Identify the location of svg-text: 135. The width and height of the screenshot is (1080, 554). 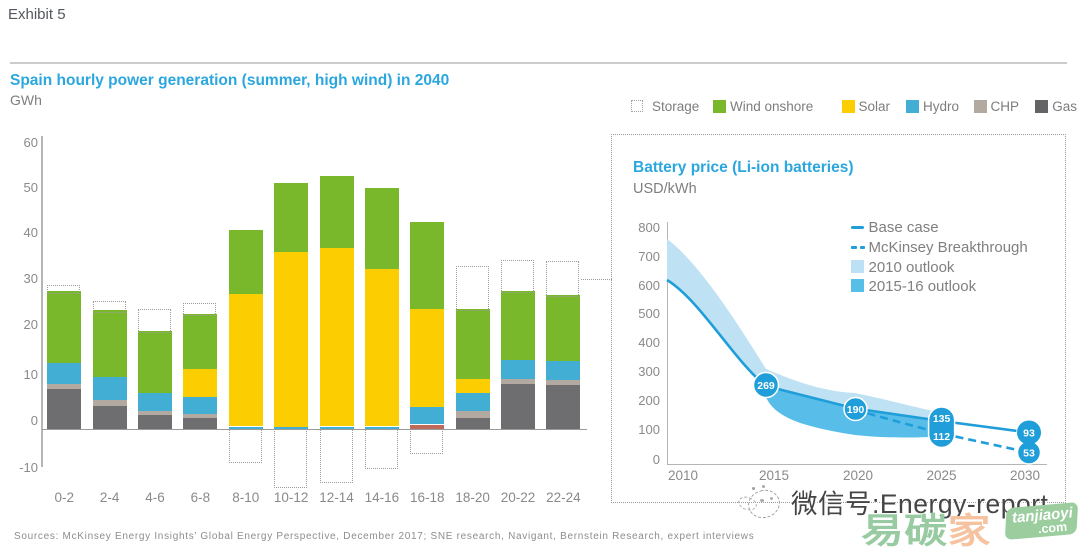
(942, 419).